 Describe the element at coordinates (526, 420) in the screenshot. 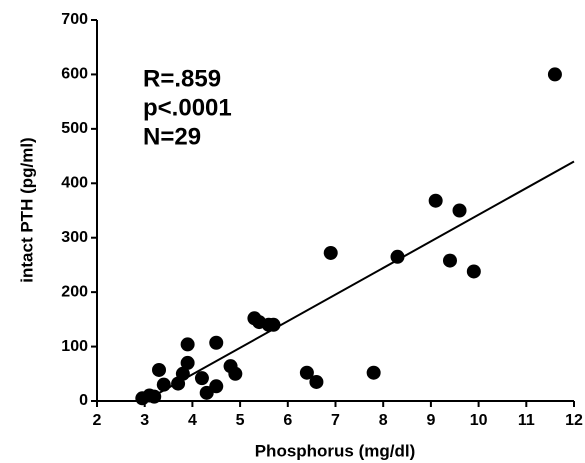

I see `x-tick-label: 11` at that location.